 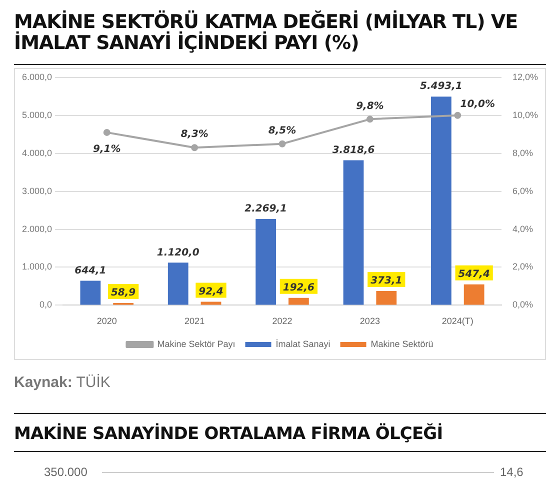 I want to click on y2-tick-label: 4,0%, so click(x=522, y=229).